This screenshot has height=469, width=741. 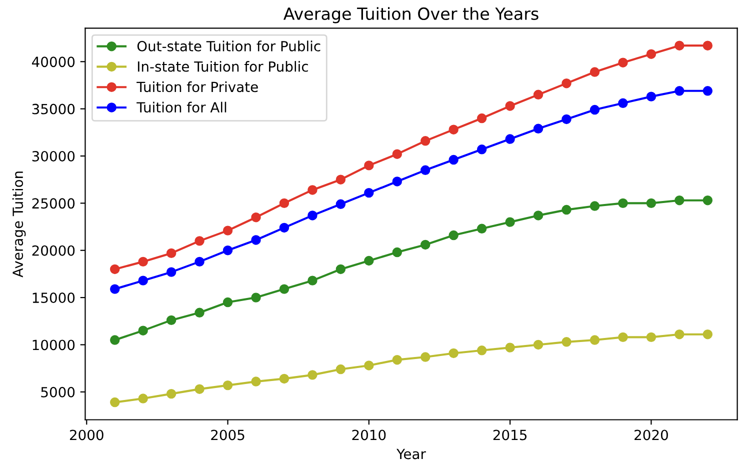 I want to click on y-tick-label: 40000, so click(x=53, y=62).